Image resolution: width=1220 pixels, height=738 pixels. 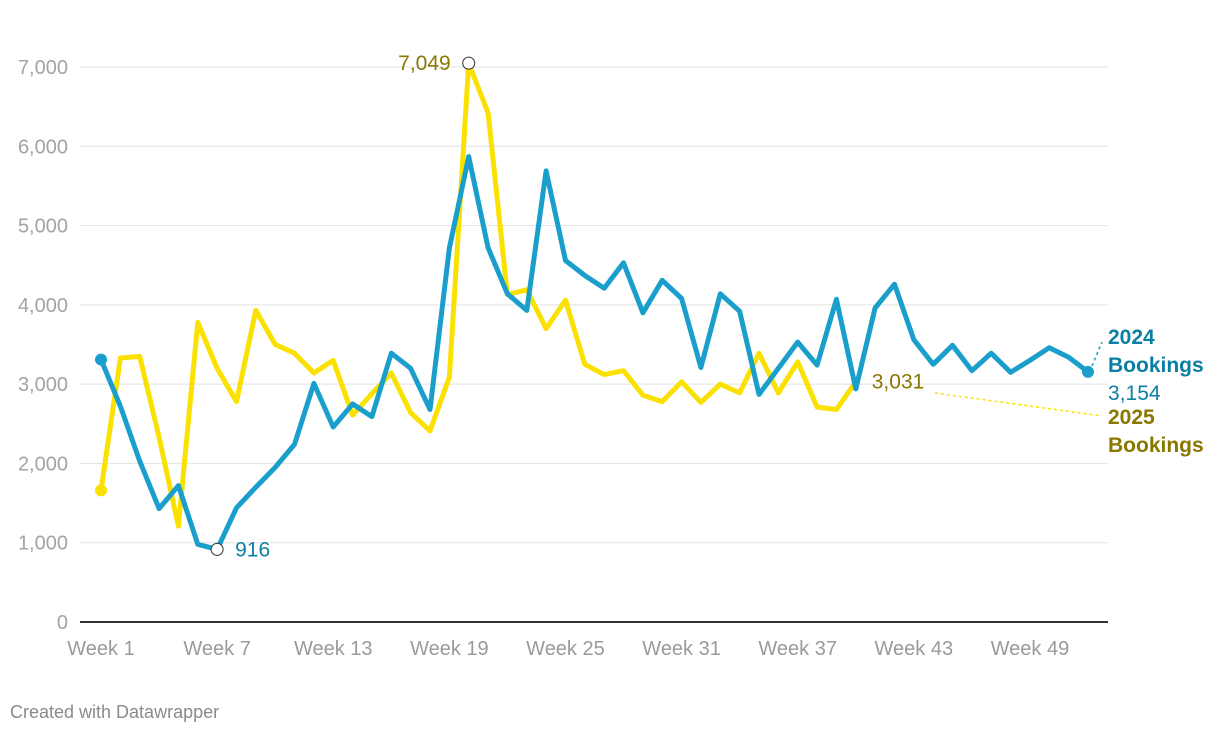 What do you see at coordinates (681, 649) in the screenshot?
I see `x-tick-label: Week 31` at bounding box center [681, 649].